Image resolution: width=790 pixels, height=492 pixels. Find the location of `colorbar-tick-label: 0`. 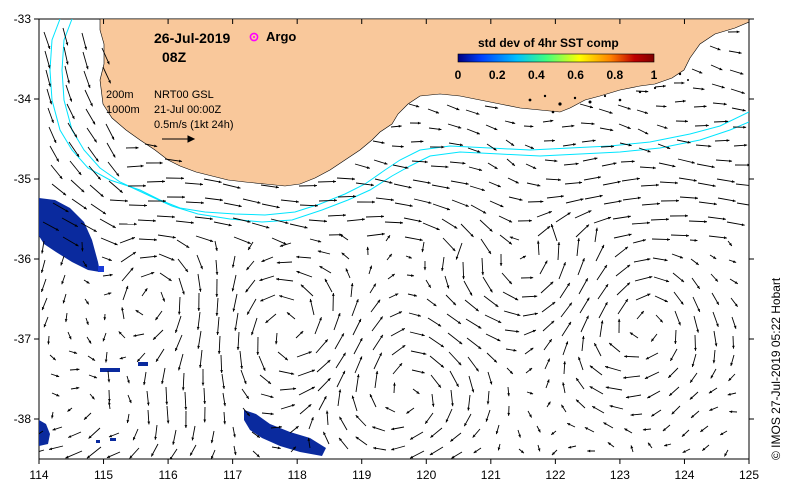

colorbar-tick-label: 0 is located at coordinates (458, 75).